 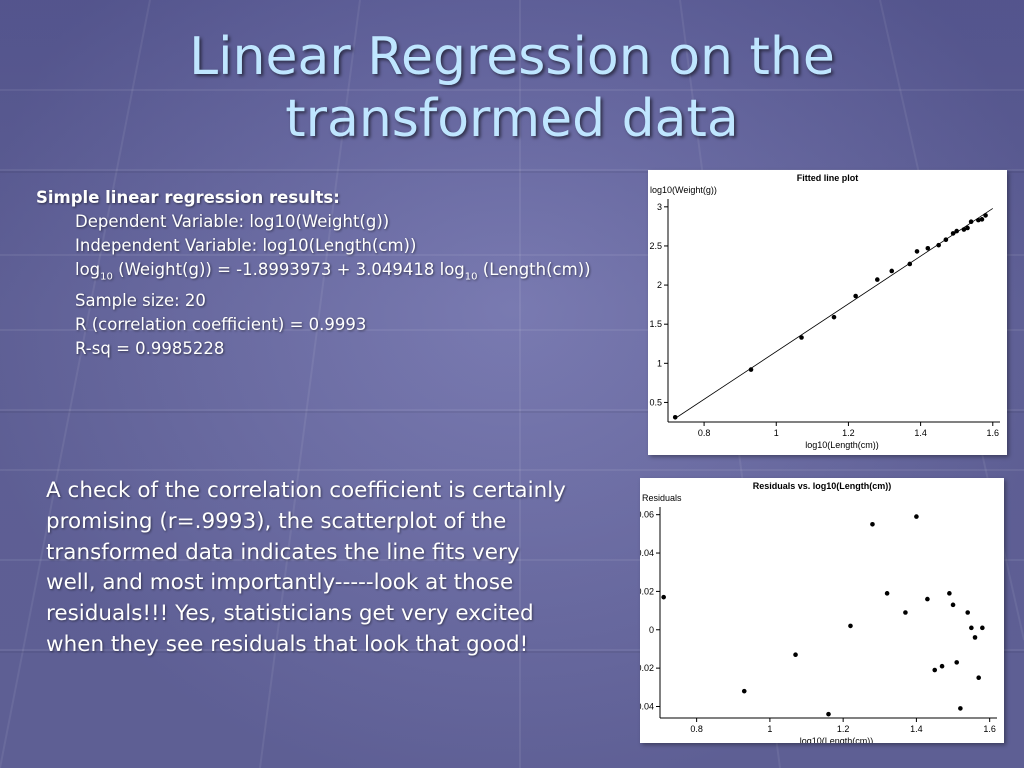 What do you see at coordinates (647, 515) in the screenshot?
I see `y-tick-label: 0.06` at bounding box center [647, 515].